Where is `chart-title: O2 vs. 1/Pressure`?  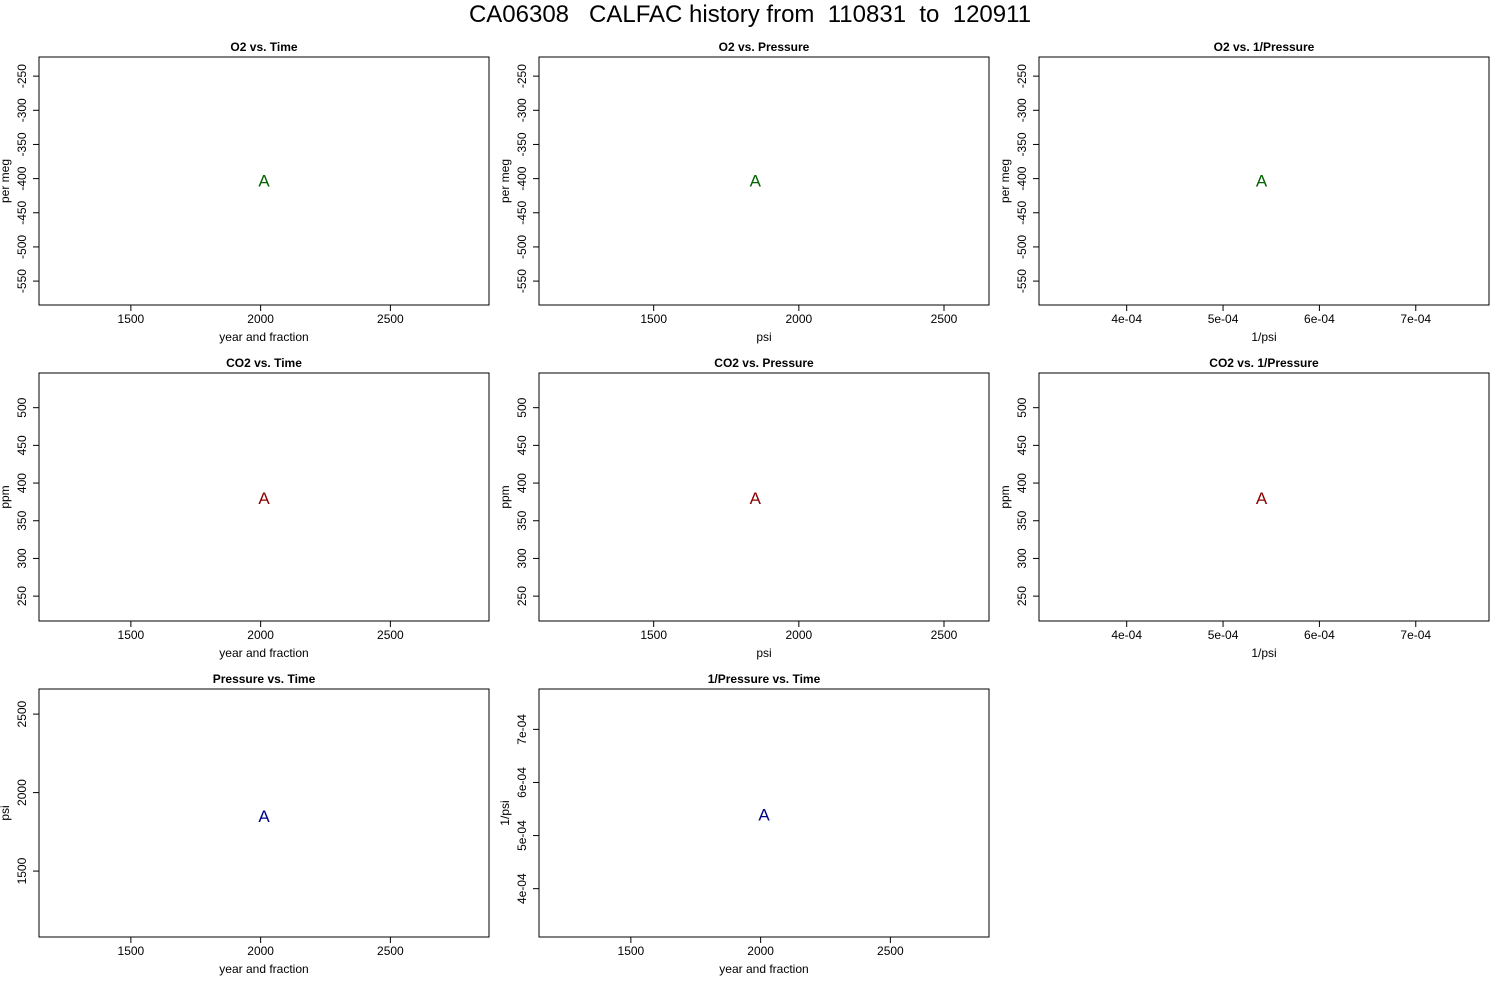
chart-title: O2 vs. 1/Pressure is located at coordinates (1264, 47).